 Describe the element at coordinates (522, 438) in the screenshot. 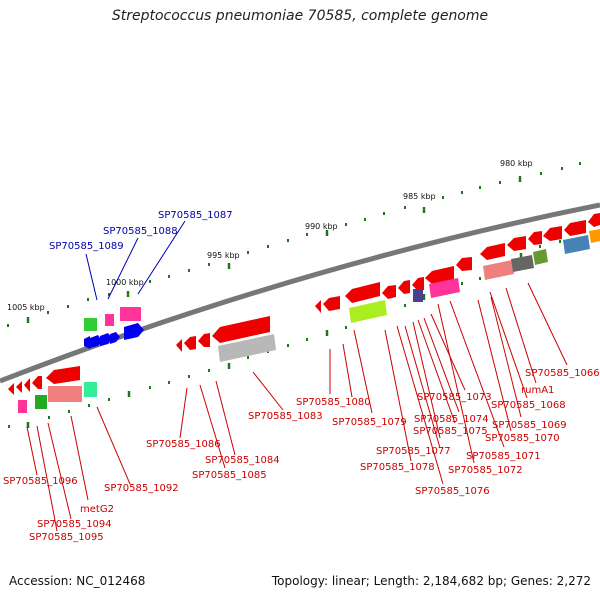

I see `gene-label-sp70585-1070: SP70585_1070` at that location.